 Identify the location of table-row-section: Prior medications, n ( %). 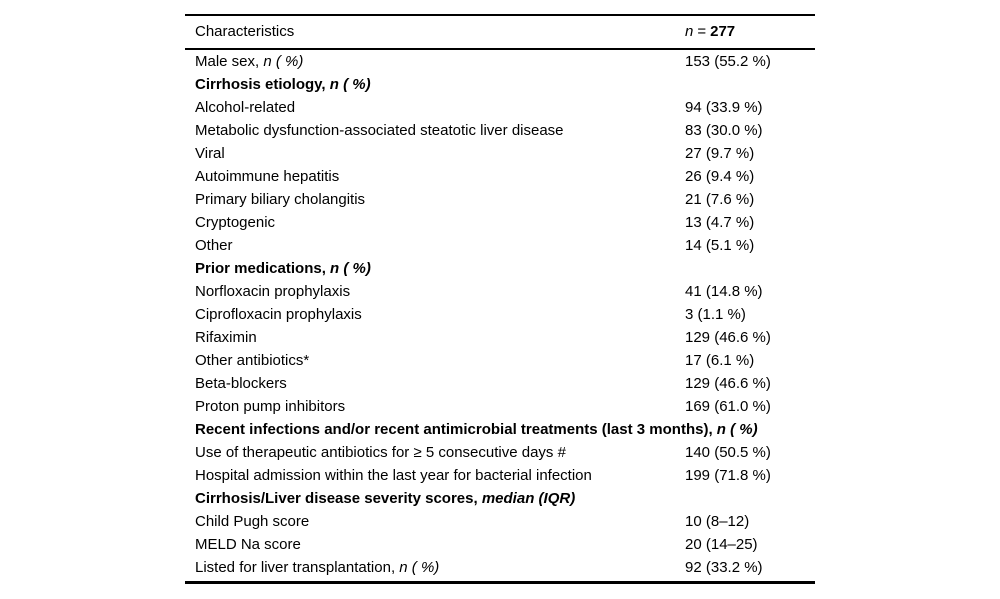
(500, 268).